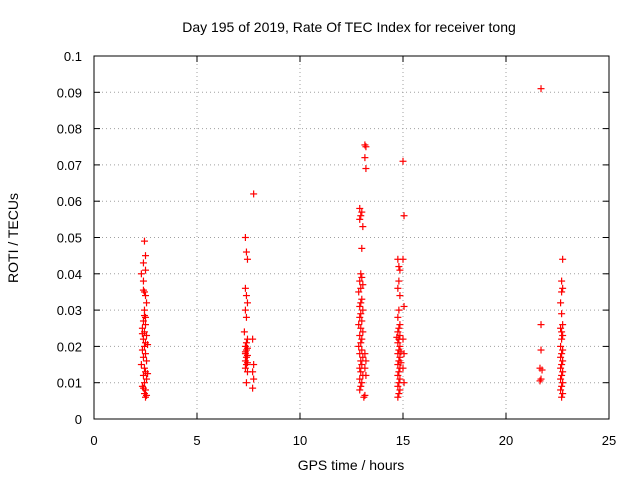  I want to click on y-tick-label: 0.09, so click(69, 92).